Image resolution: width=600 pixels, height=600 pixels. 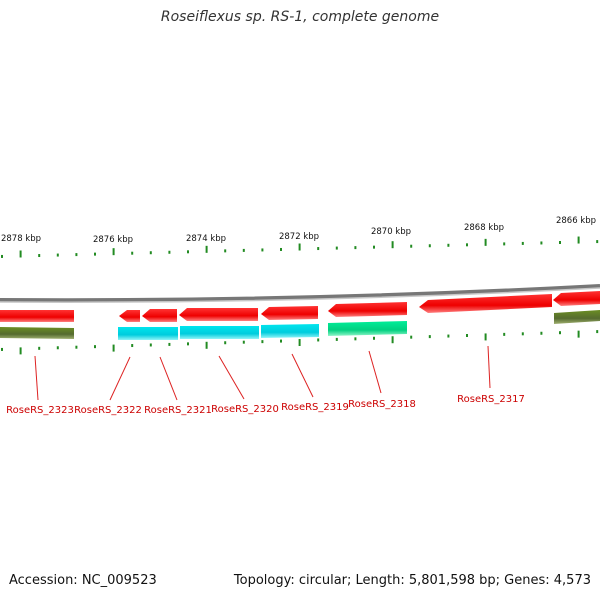 I want to click on scale-tick-label: 2876 kbp, so click(x=113, y=240).